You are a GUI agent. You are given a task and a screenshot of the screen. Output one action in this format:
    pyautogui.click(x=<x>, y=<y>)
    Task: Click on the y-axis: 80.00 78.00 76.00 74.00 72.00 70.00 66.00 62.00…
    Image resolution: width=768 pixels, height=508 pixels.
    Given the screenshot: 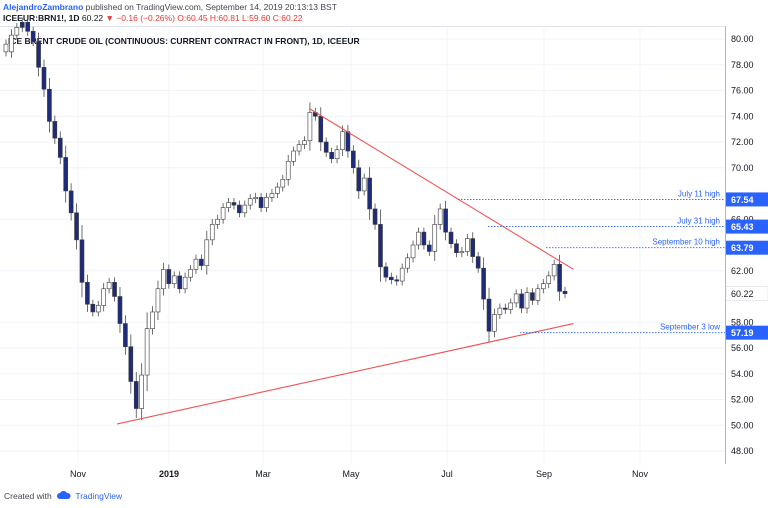 What is the action you would take?
    pyautogui.click(x=742, y=245)
    